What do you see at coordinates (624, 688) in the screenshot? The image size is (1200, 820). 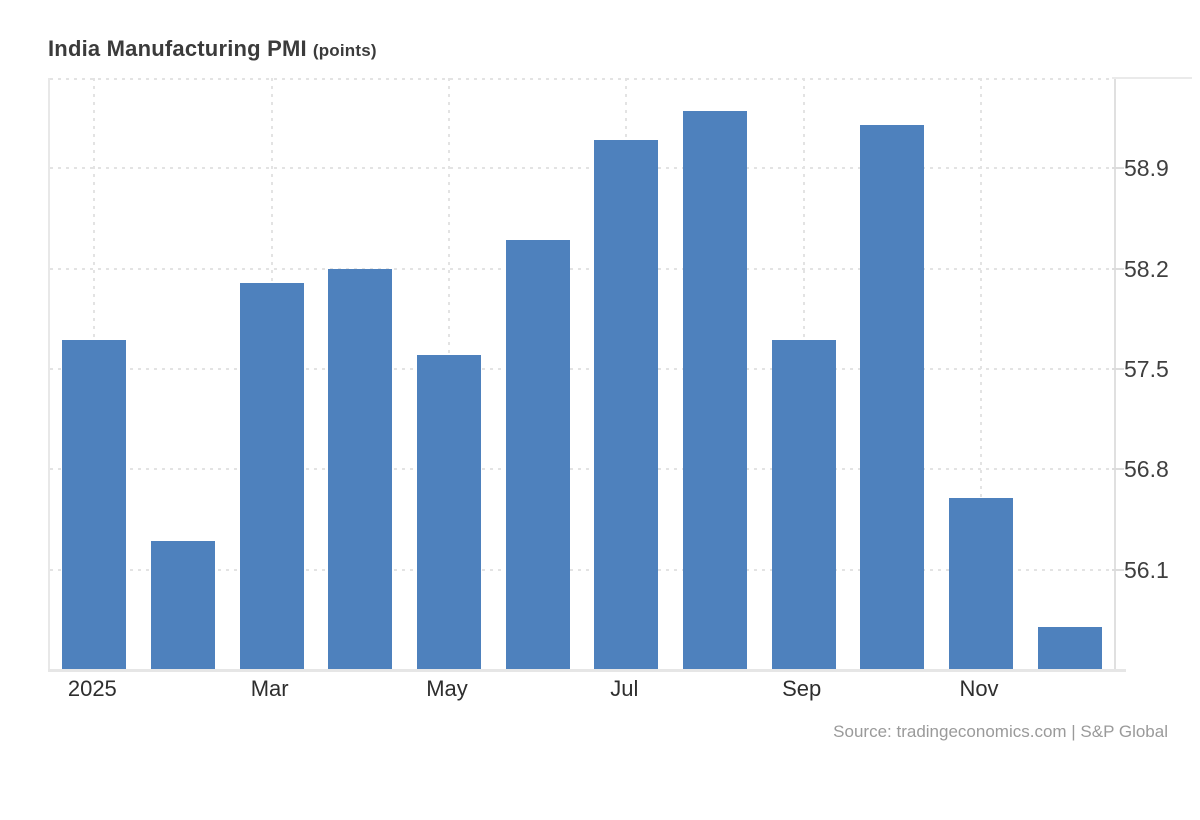 I see `x-tick-label-Jul: Jul` at bounding box center [624, 688].